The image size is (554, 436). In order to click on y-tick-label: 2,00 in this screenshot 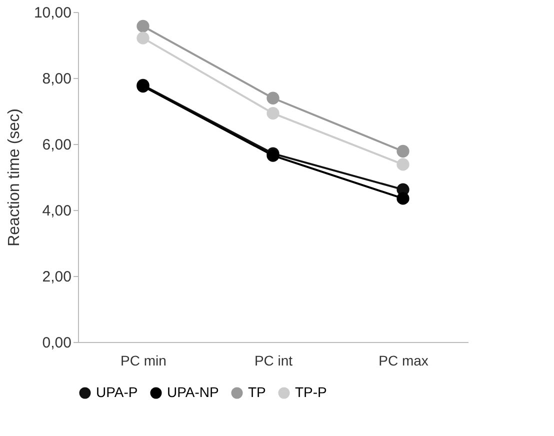, I will do `click(57, 277)`.